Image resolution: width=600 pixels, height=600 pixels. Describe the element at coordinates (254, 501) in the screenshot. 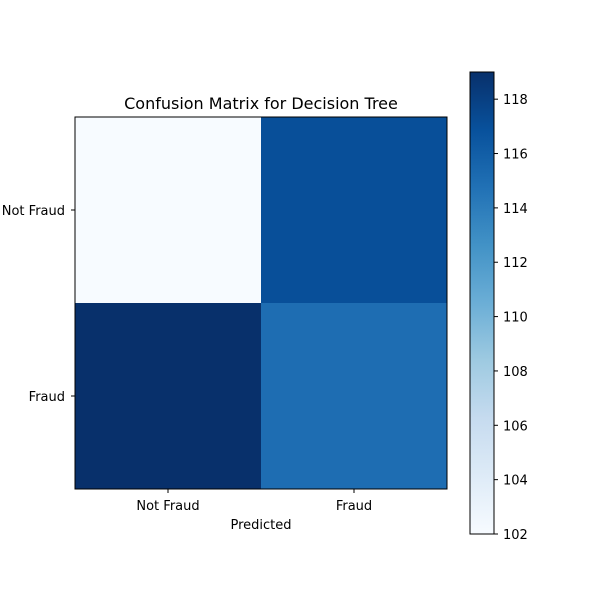

I see `x-axis-ticks: Not Fraud Fraud` at that location.